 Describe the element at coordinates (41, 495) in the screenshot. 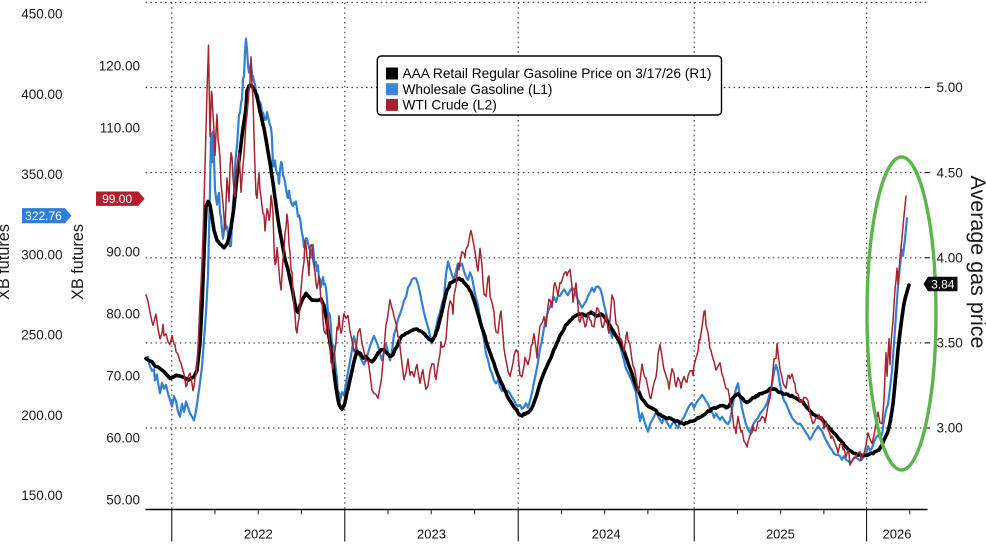

I see `svg-text: 150.00` at that location.